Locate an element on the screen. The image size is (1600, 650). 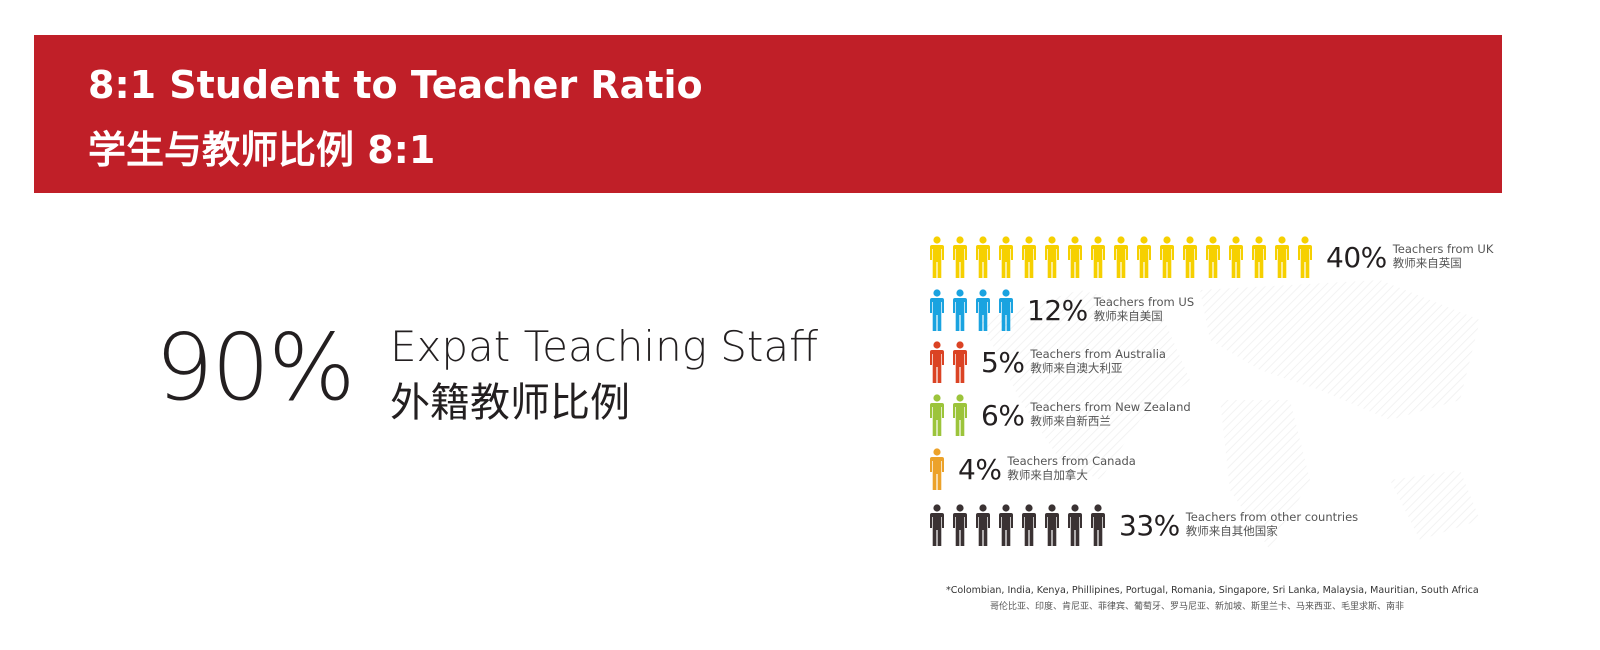
percentage-label: 6% is located at coordinates (1003, 415).